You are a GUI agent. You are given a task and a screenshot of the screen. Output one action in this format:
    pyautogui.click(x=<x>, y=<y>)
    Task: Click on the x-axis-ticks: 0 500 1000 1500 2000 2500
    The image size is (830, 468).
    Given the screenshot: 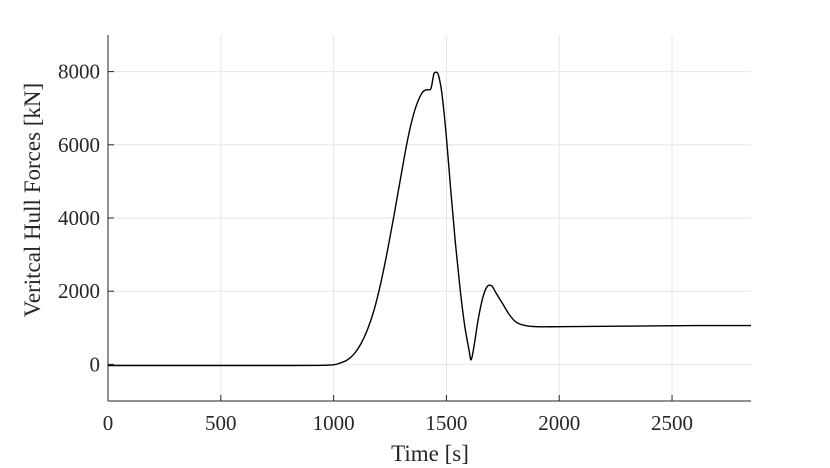 What is the action you would take?
    pyautogui.click(x=398, y=415)
    